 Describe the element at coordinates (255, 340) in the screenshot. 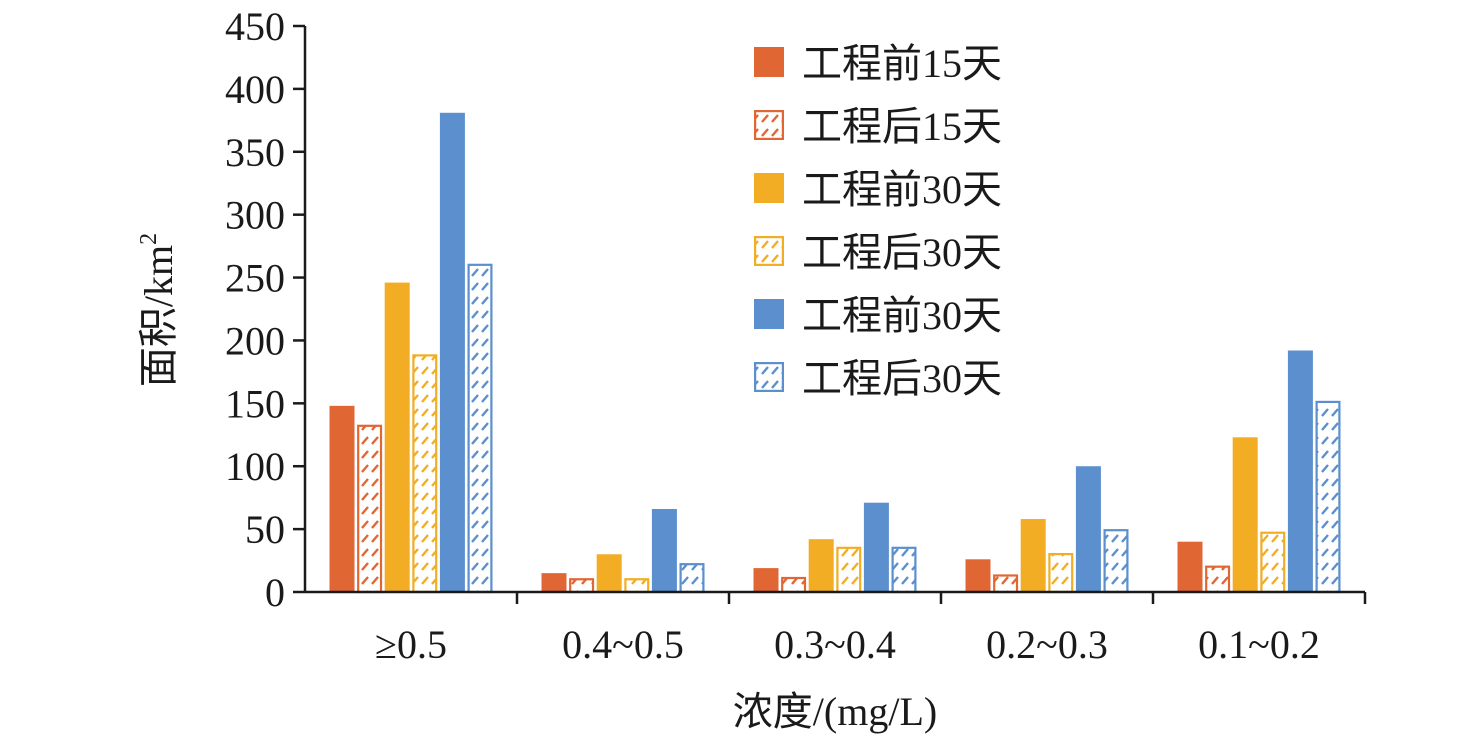

I see `y-tick-label-4: 200` at that location.